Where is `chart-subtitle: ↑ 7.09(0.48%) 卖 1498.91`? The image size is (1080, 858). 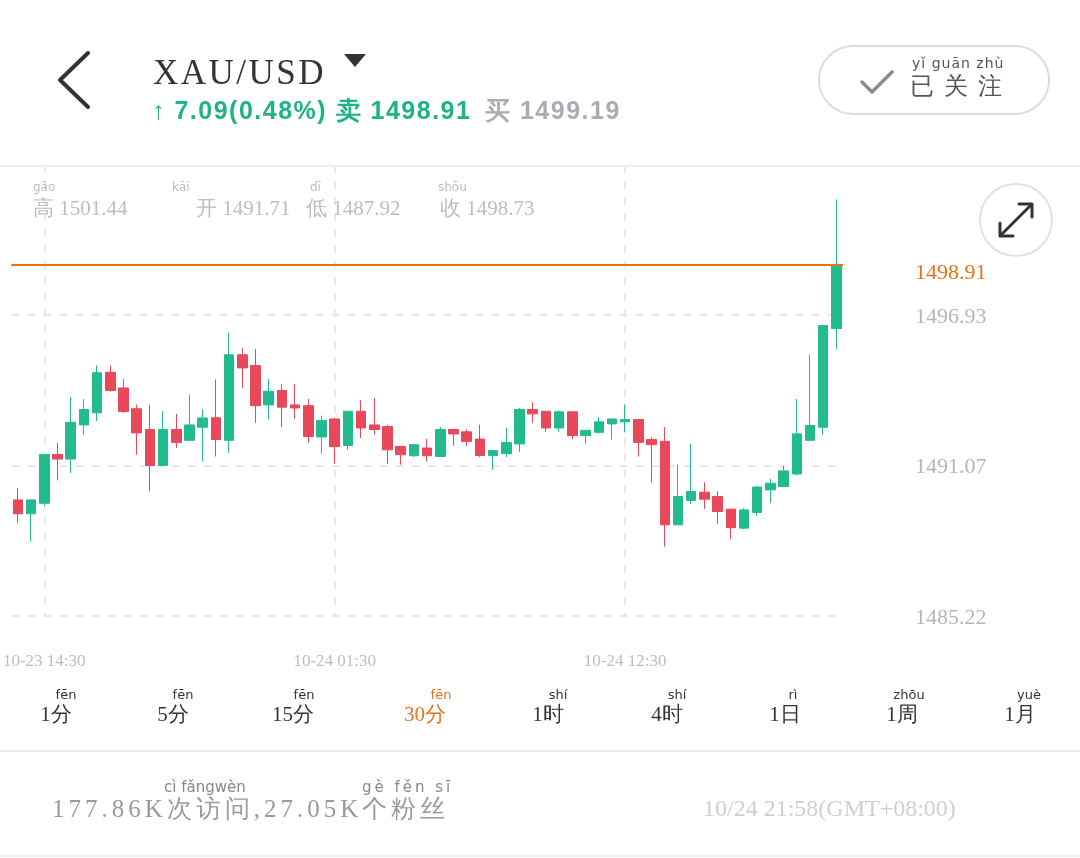
chart-subtitle: ↑ 7.09(0.48%) 卖 1498.91 is located at coordinates (312, 110).